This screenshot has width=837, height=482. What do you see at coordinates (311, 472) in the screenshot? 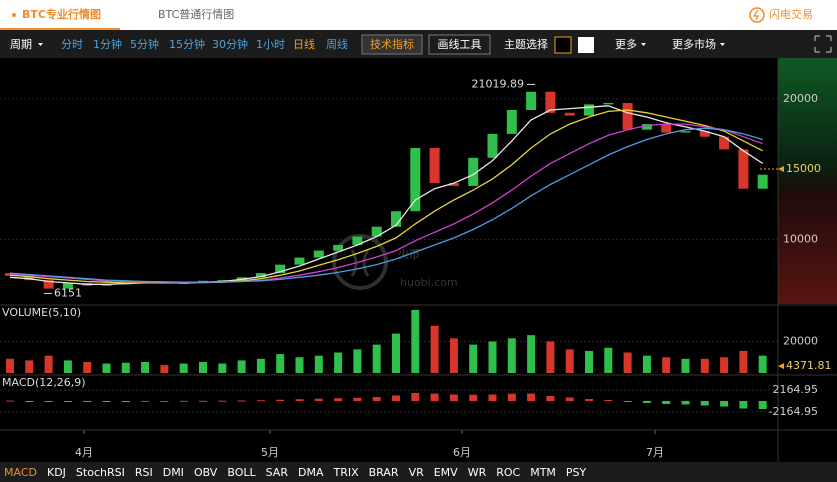
I see `indicator-tab: DMA` at bounding box center [311, 472].